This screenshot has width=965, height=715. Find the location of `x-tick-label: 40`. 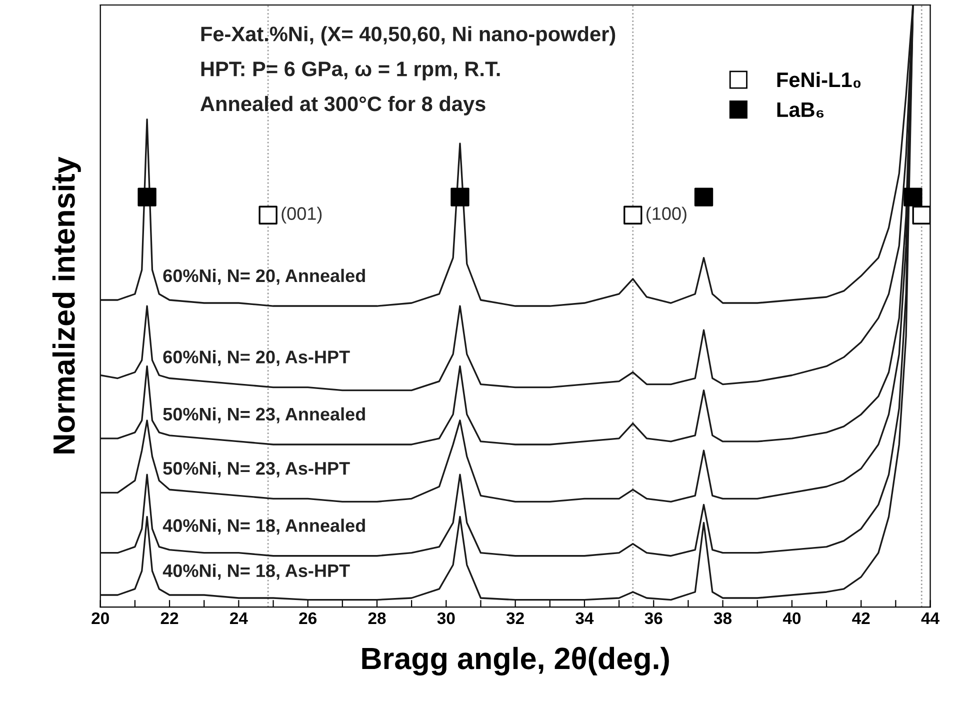

x-tick-label: 40 is located at coordinates (791, 618).